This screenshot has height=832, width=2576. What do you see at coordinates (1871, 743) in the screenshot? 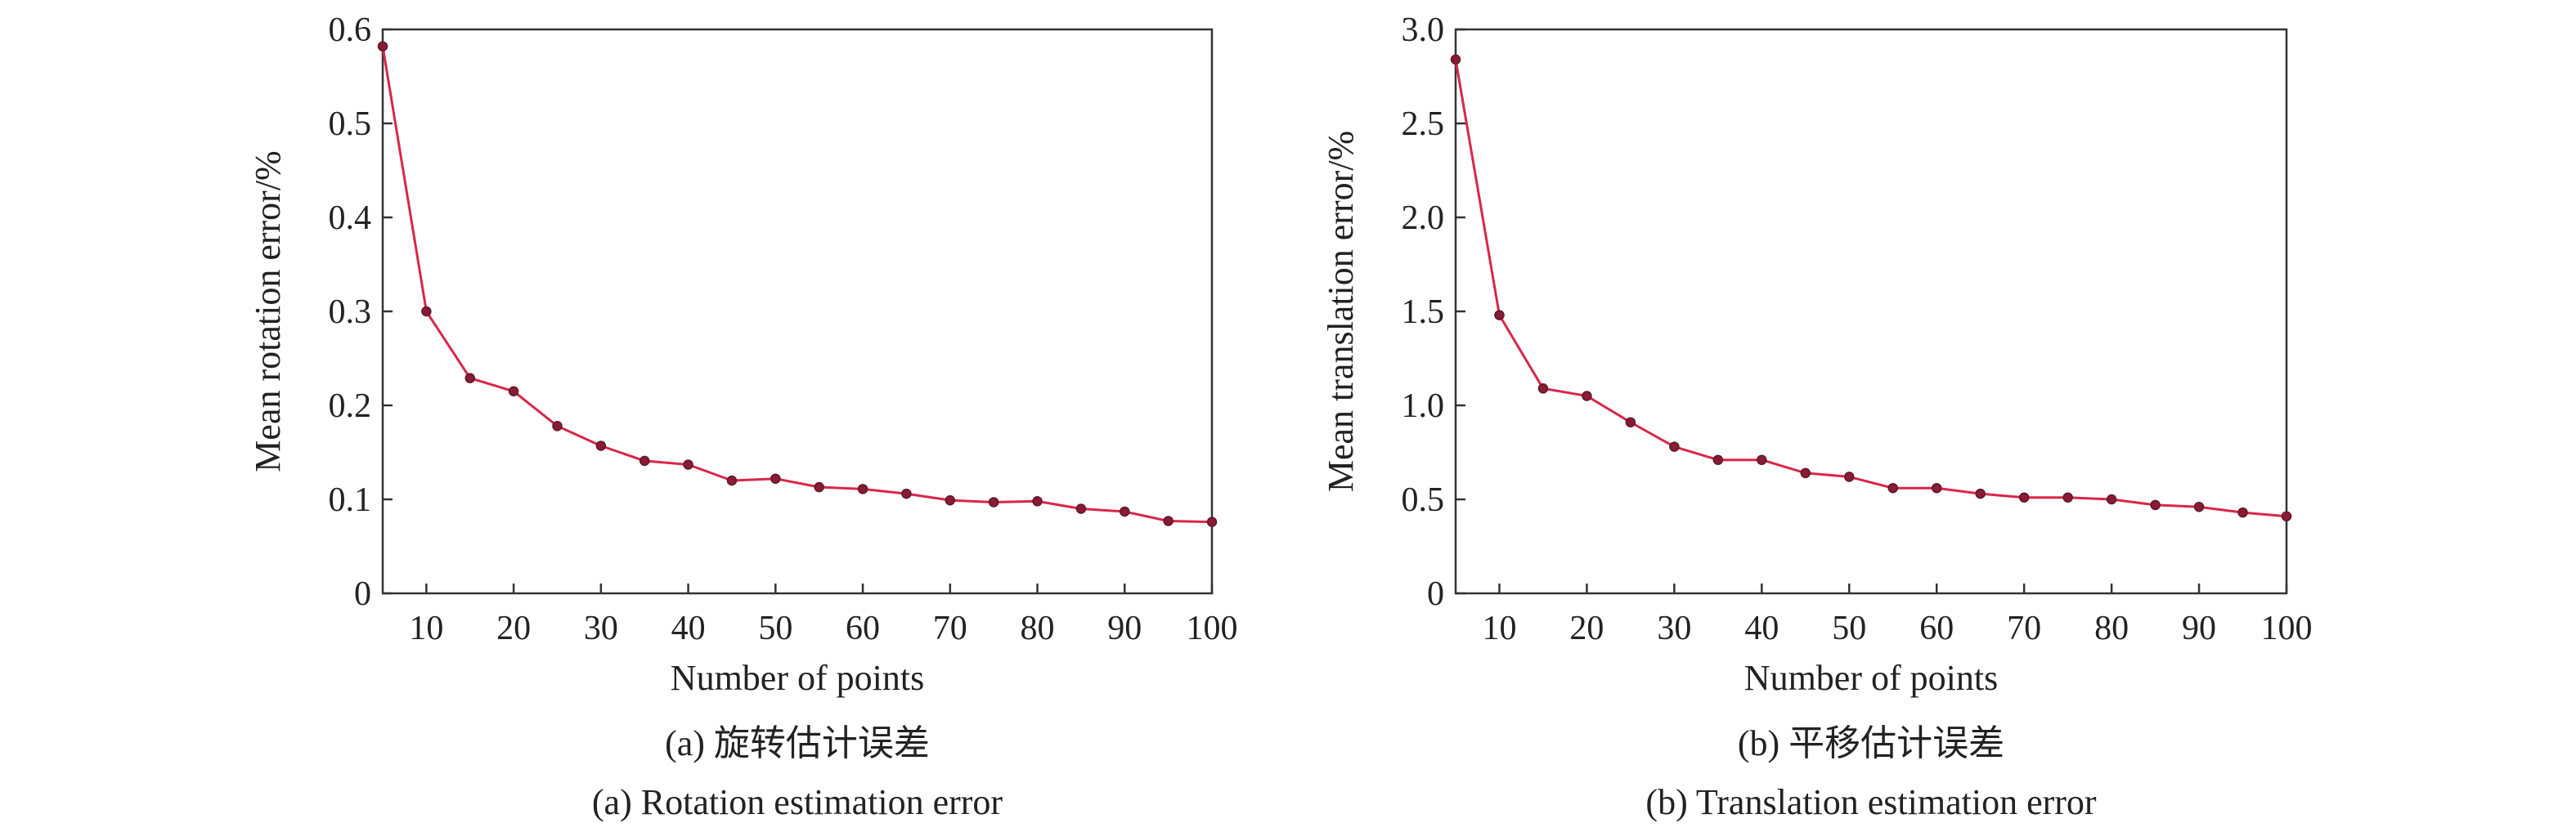
I see `caption-cn: (b) 平移估计误差` at bounding box center [1871, 743].